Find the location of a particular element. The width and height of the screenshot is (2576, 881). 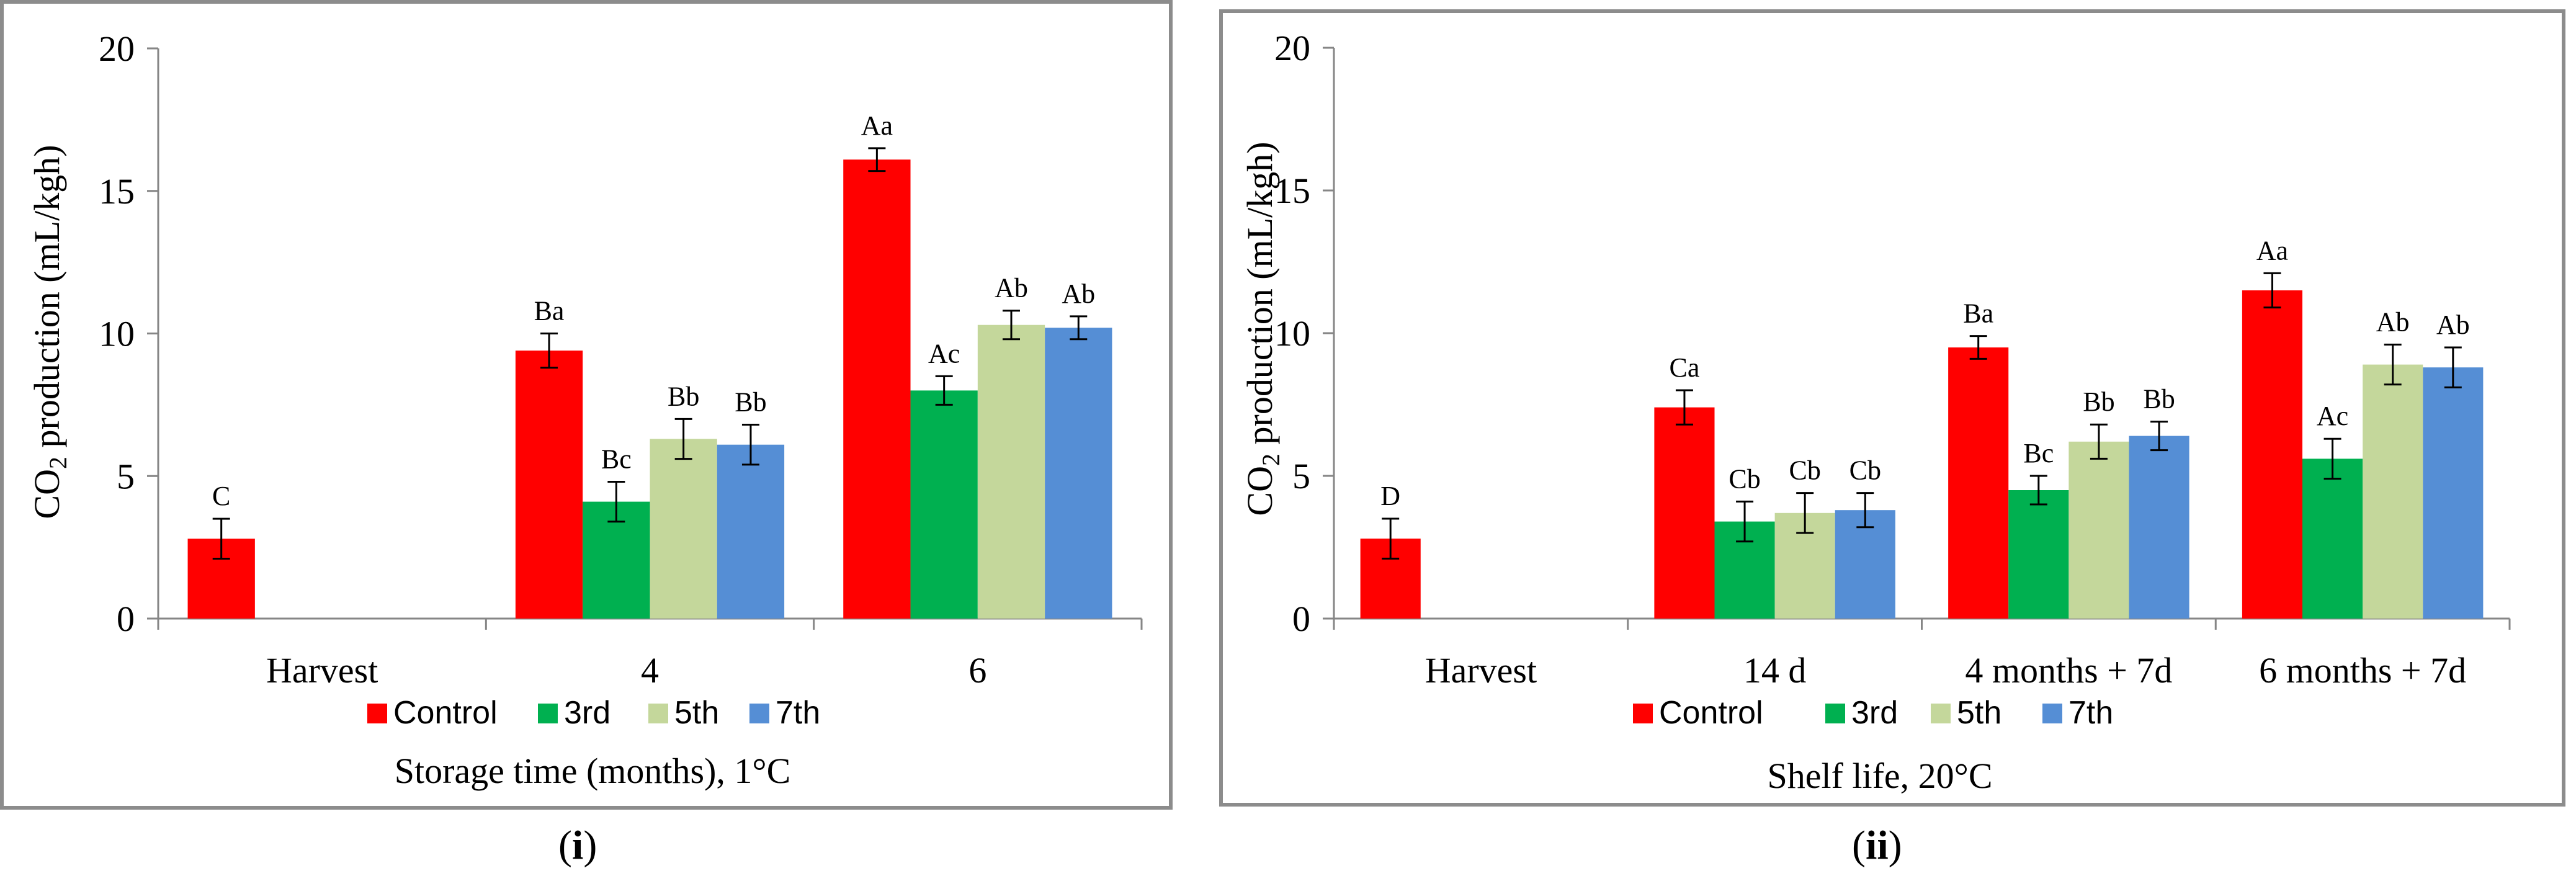

x-axis-title: Shelf life, 20°C is located at coordinates (1879, 776).